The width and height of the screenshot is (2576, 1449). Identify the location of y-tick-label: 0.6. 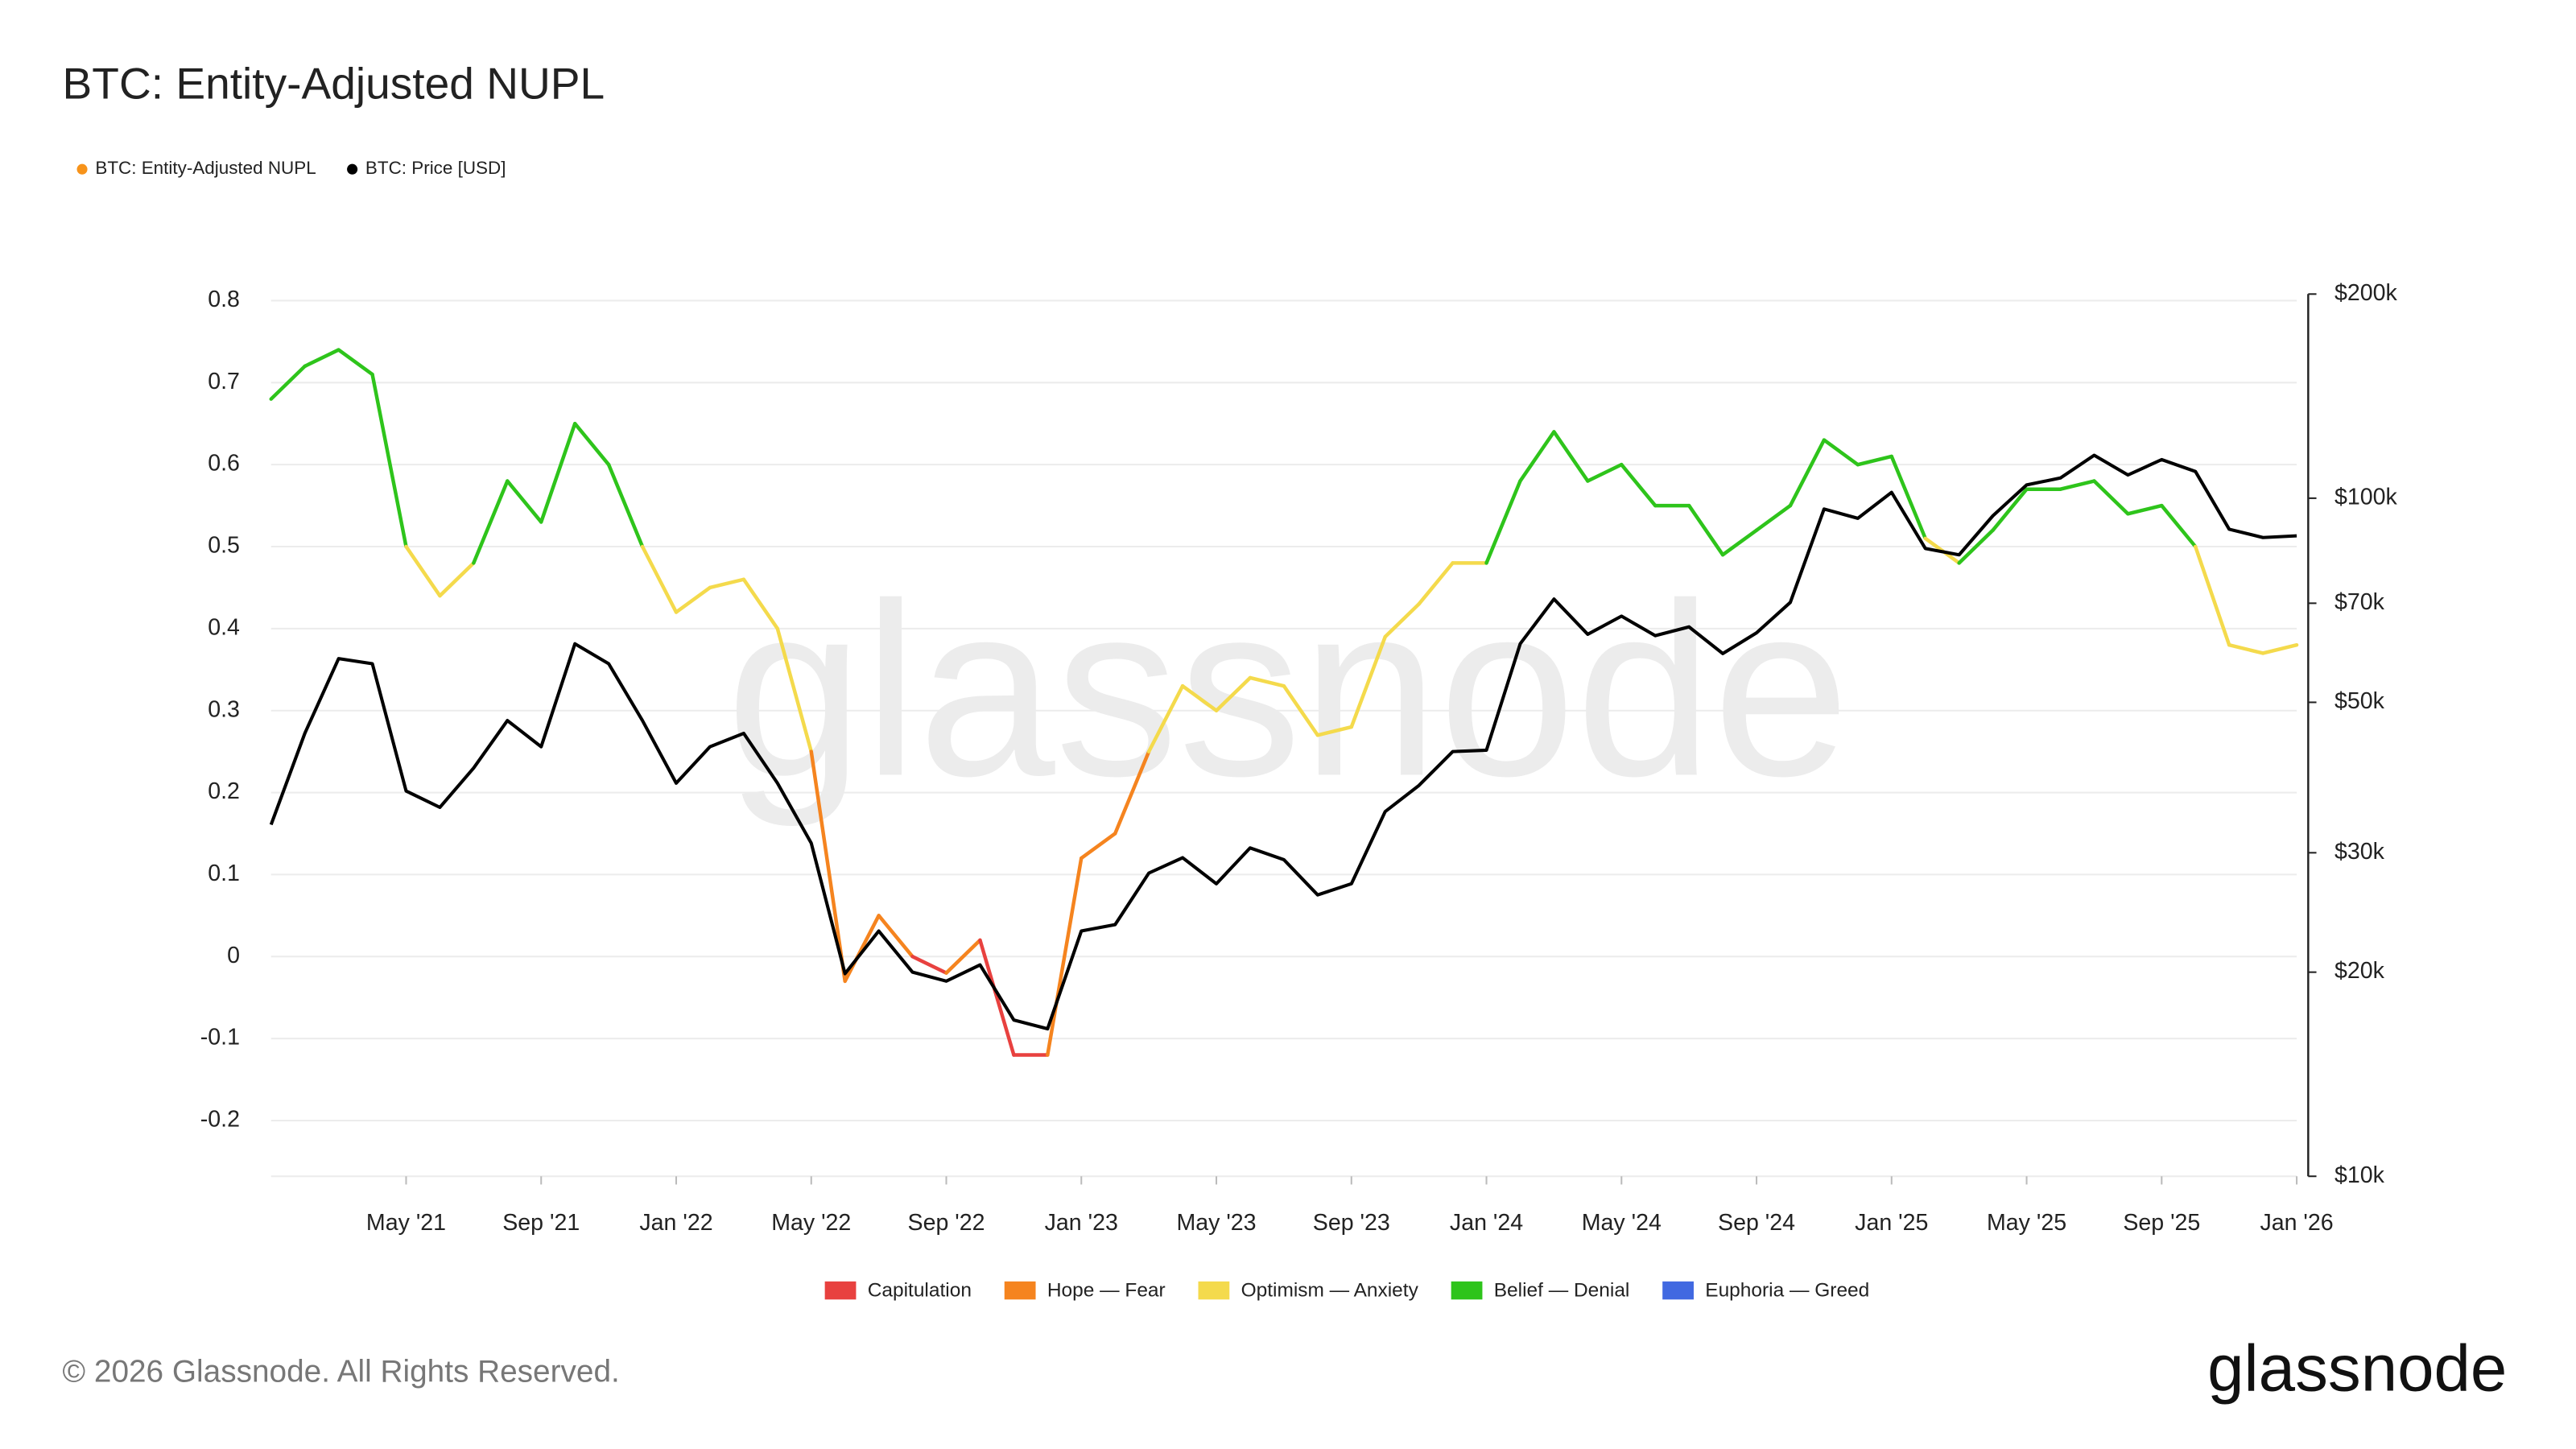
(224, 464).